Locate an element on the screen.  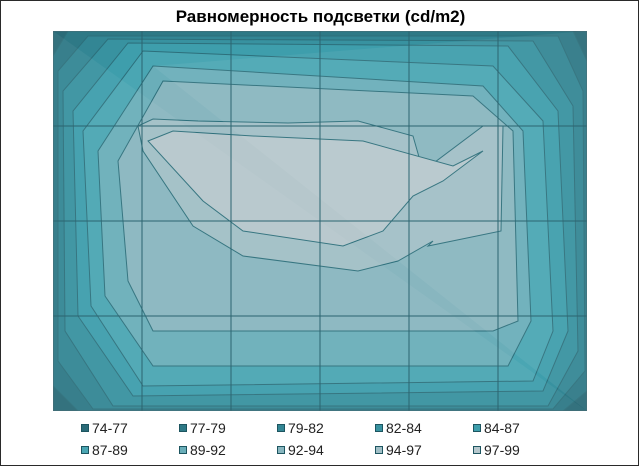
legend-label: 74-77 is located at coordinates (110, 428).